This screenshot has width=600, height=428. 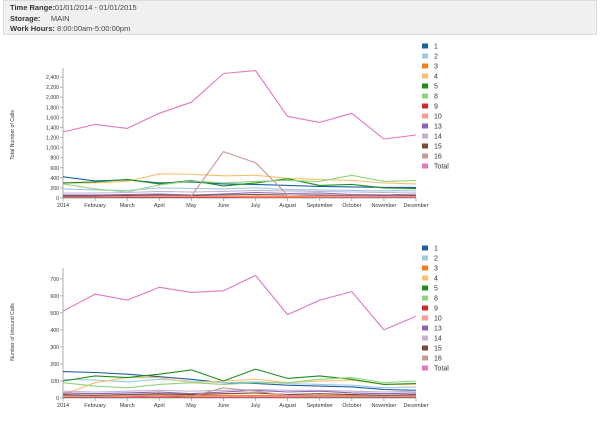 What do you see at coordinates (436, 269) in the screenshot?
I see `legend-label-3: 3` at bounding box center [436, 269].